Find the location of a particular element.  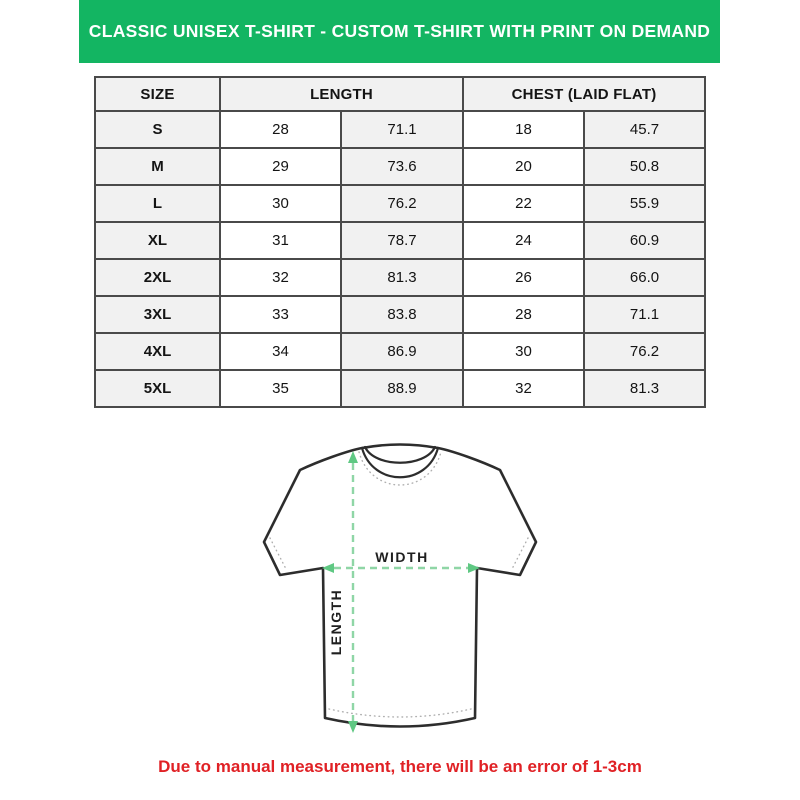

chest-in-cell: 24 is located at coordinates (523, 240).